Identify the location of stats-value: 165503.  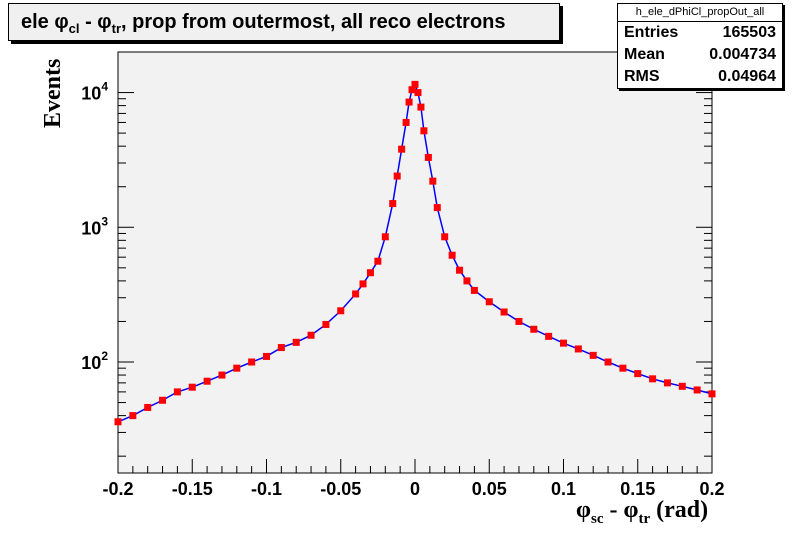
(749, 32).